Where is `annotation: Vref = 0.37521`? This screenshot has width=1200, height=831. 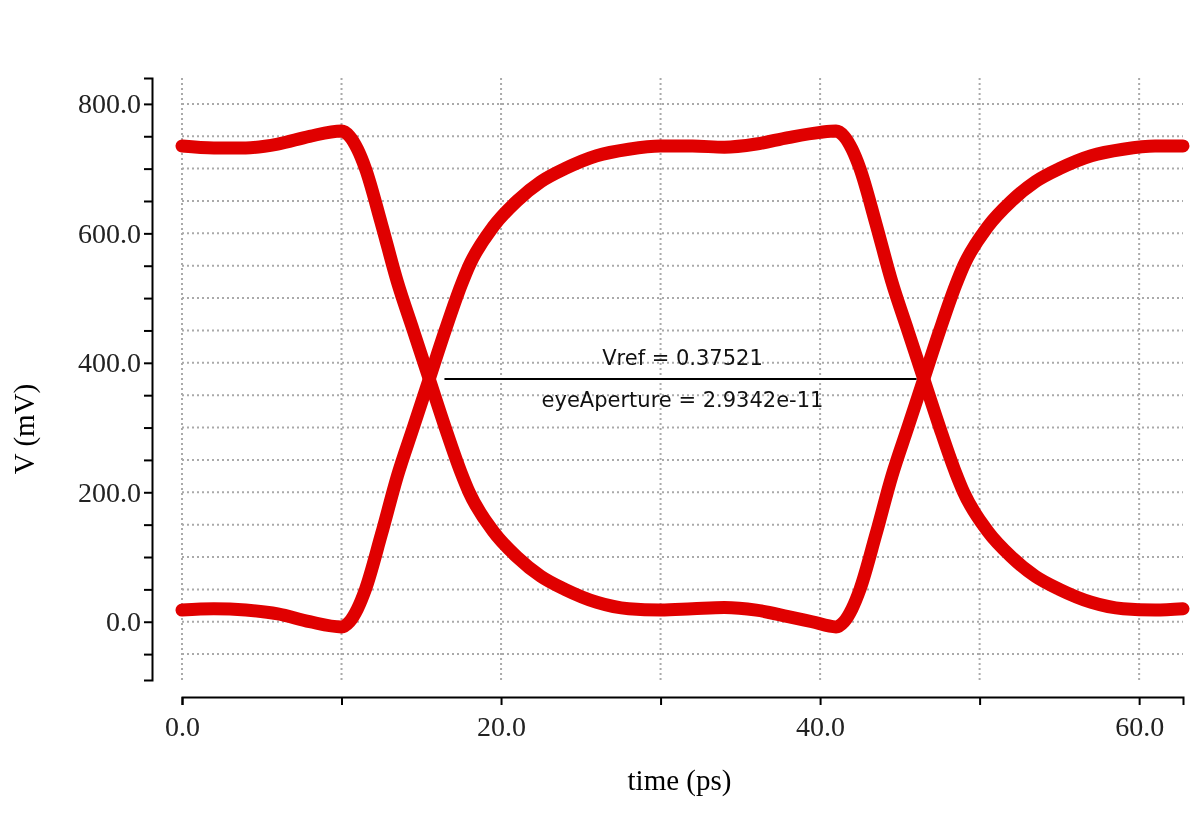
annotation: Vref = 0.37521 is located at coordinates (682, 358).